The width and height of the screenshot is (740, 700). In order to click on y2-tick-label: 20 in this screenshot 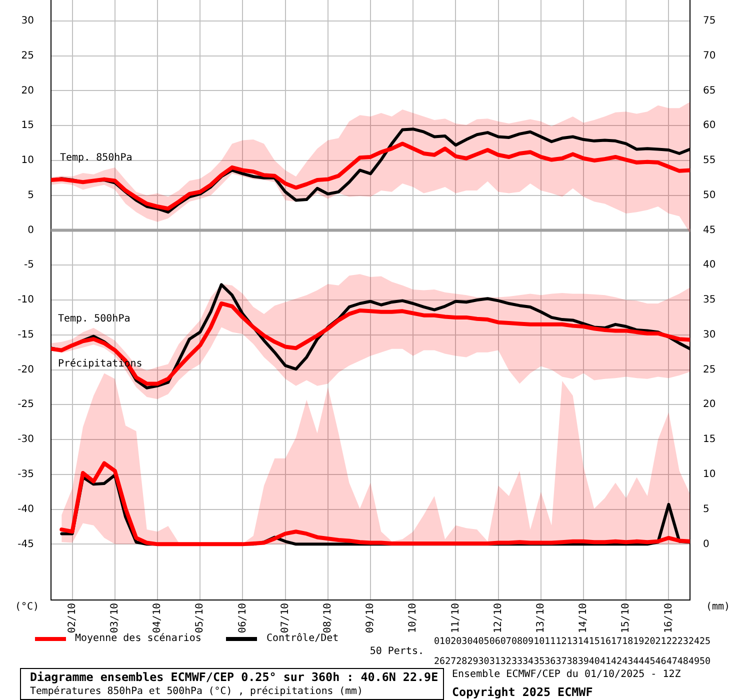, I will do `click(709, 404)`.